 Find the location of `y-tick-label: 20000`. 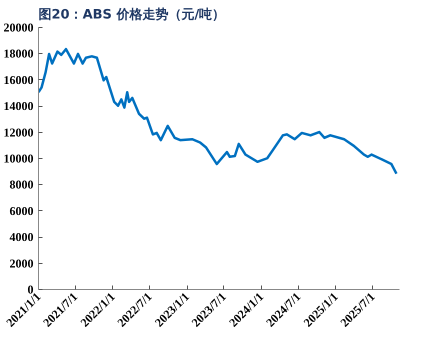

y-tick-label: 20000 is located at coordinates (19, 27).